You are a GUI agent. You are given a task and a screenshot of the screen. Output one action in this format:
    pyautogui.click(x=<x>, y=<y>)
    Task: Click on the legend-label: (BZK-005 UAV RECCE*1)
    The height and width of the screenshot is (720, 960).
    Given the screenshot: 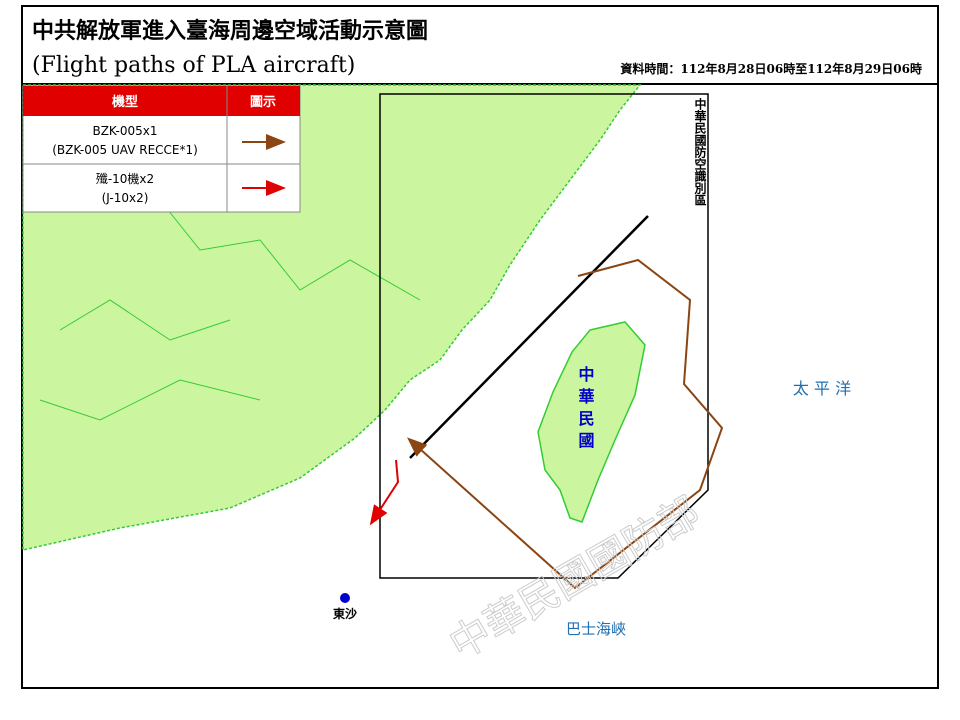 What is the action you would take?
    pyautogui.click(x=125, y=150)
    